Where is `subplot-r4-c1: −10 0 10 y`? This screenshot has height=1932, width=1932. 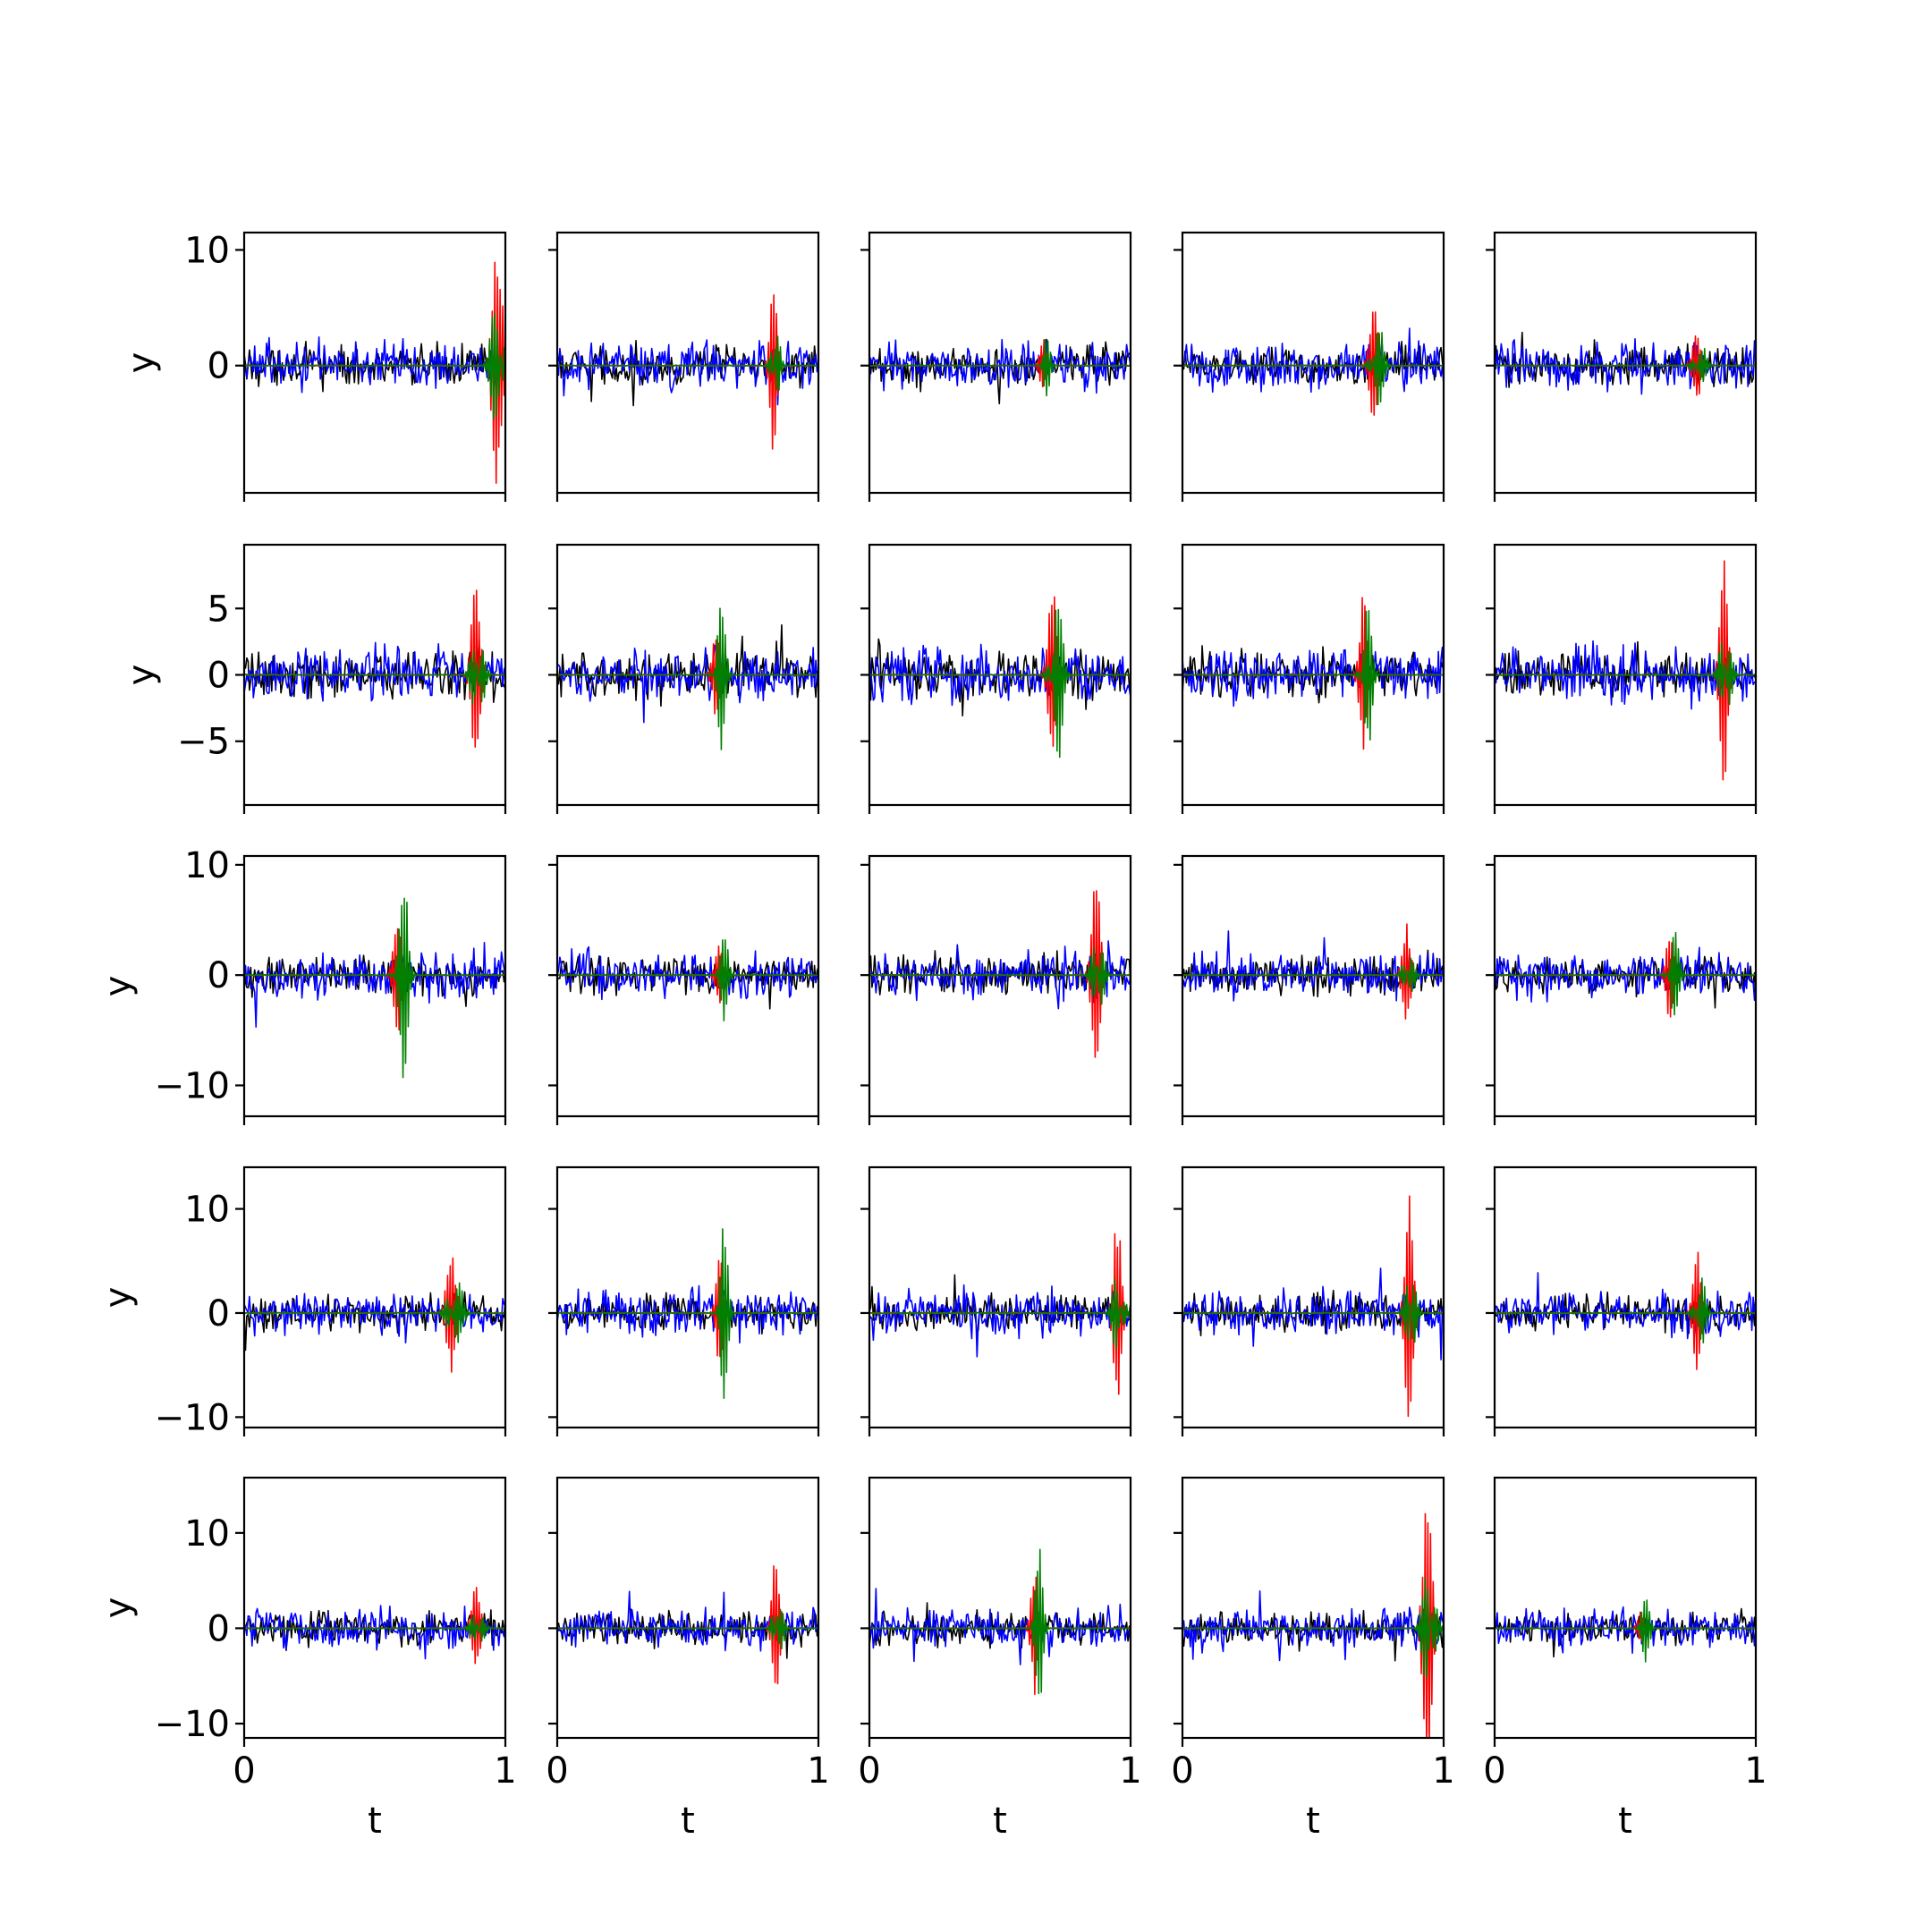 subplot-r4-c1: −10 0 10 y is located at coordinates (302, 1301).